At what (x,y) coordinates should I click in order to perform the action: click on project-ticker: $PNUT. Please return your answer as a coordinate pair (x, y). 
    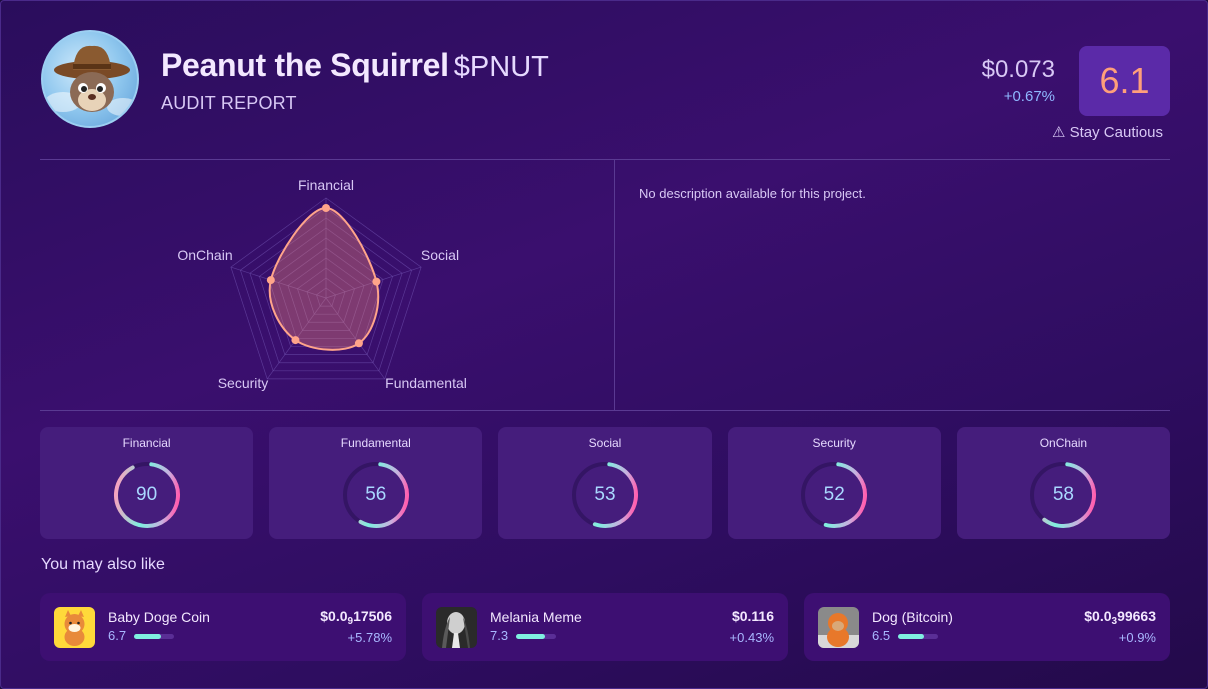
    Looking at the image, I should click on (501, 67).